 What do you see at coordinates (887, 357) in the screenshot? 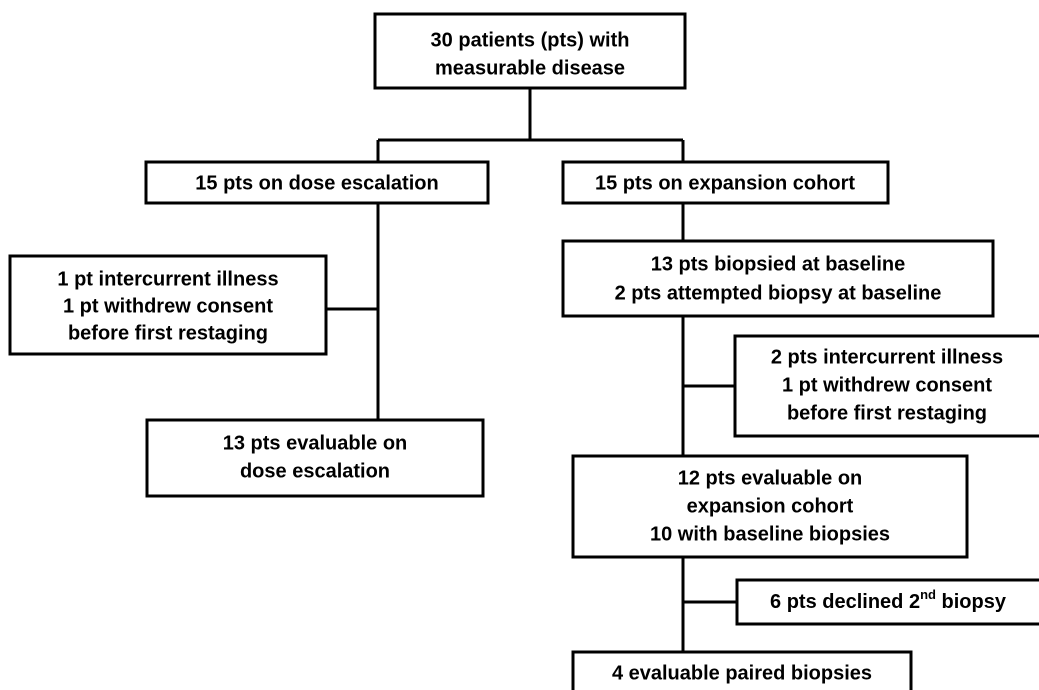
I see `box-text: 2 pts intercurrent illness` at bounding box center [887, 357].